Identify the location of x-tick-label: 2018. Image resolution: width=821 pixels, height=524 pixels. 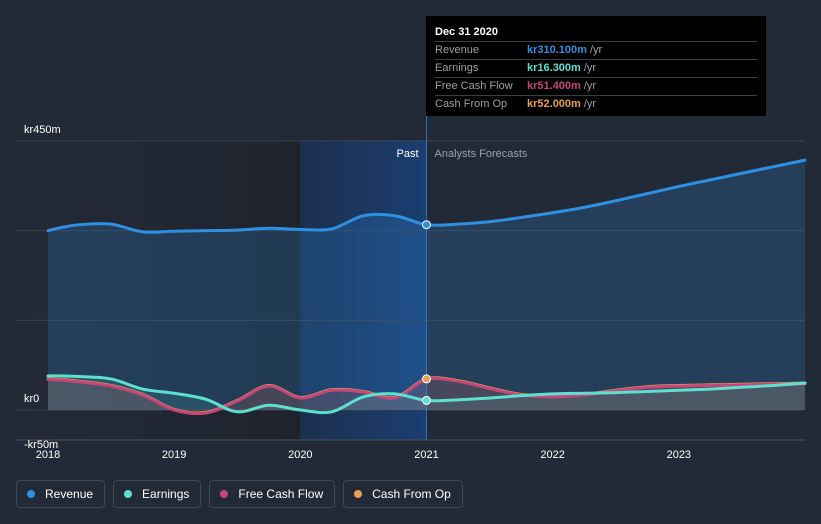
(48, 455).